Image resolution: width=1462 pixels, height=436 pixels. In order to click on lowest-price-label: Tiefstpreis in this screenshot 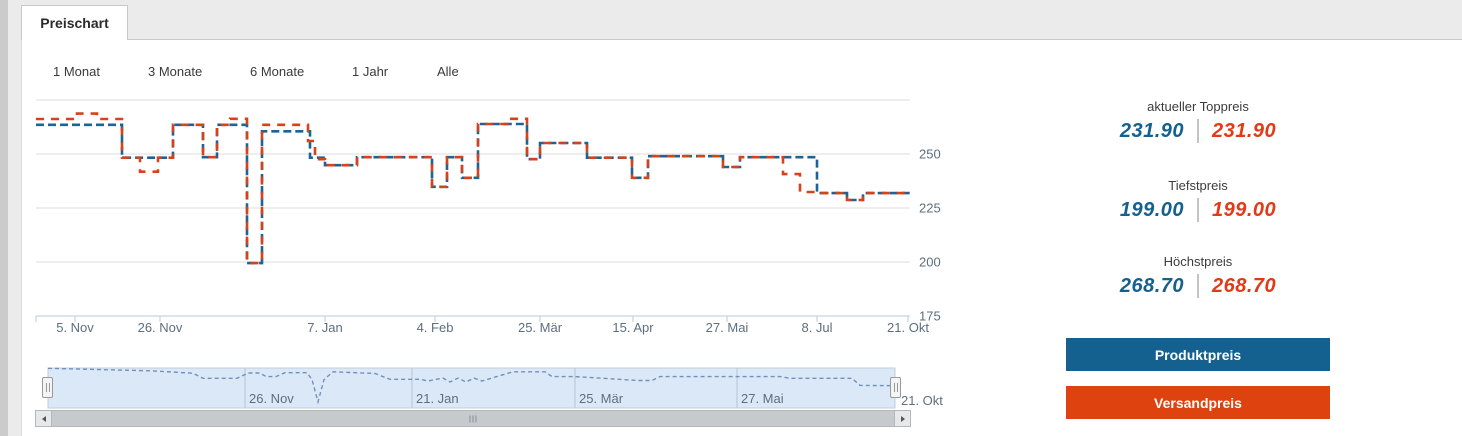, I will do `click(1198, 185)`.